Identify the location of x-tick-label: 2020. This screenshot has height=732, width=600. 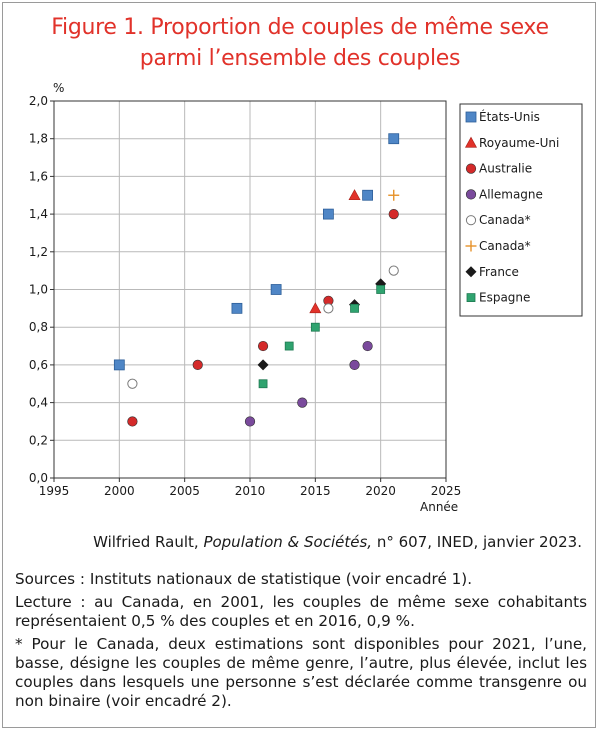
(380, 491).